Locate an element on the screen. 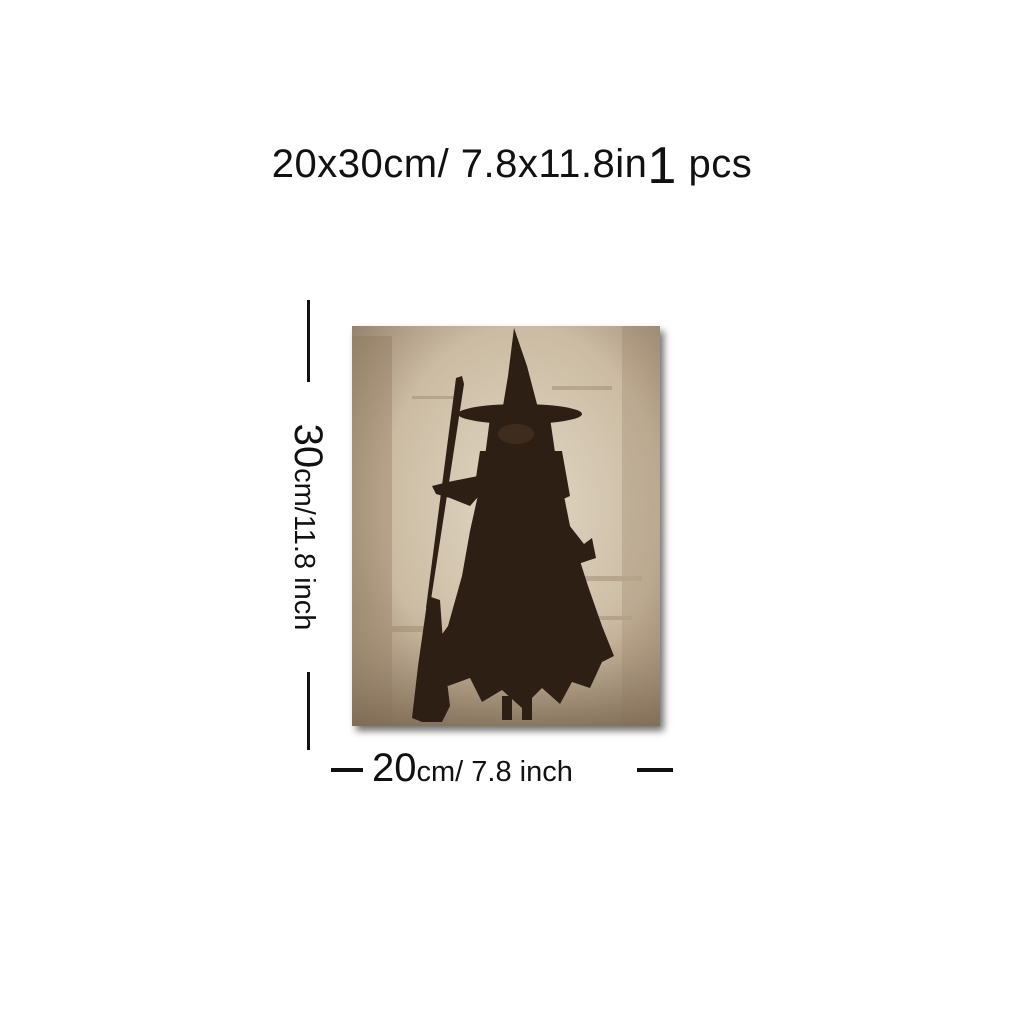  width-dimension-line-left is located at coordinates (347, 770).